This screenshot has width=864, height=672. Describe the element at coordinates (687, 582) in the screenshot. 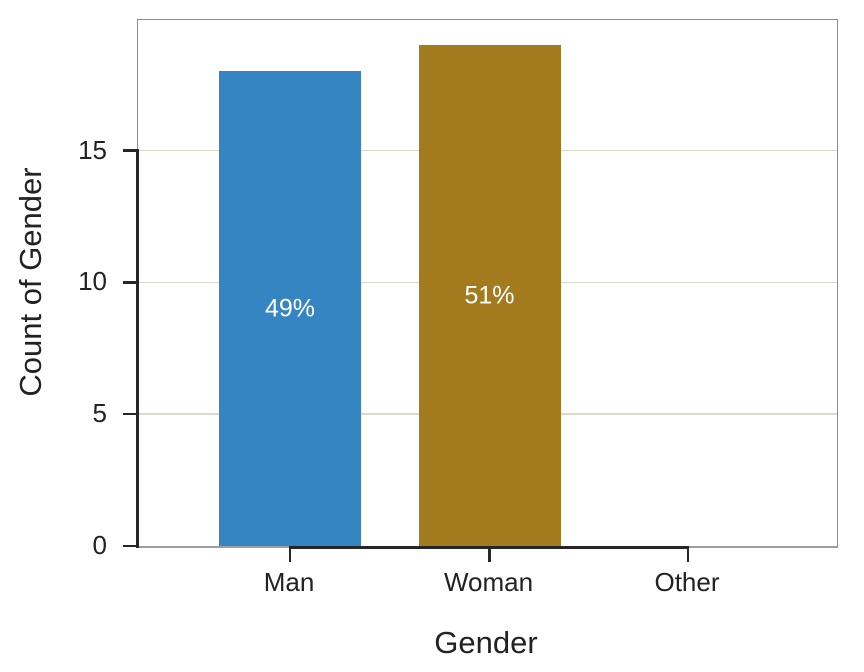

I see `x-tick-label-other: Other` at that location.